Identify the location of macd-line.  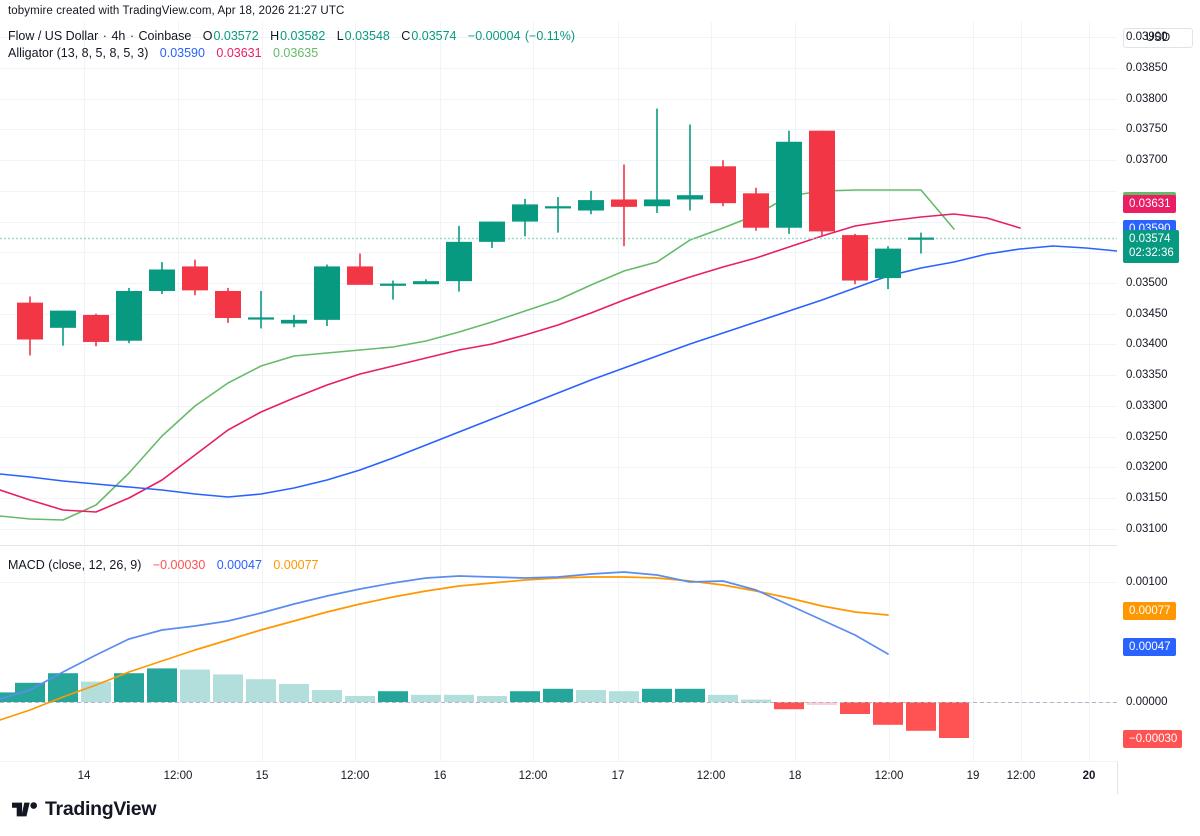
(444, 635).